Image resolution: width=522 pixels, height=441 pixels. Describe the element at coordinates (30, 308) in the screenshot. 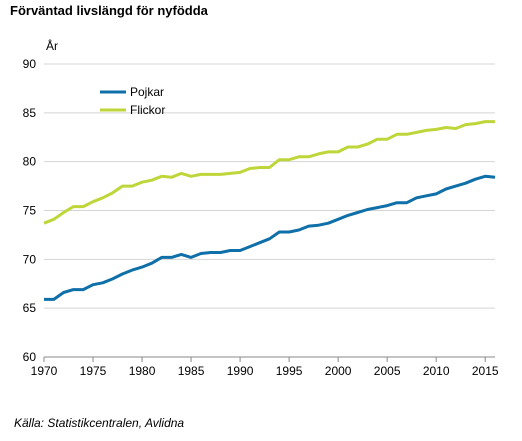

I see `y-tick-label: 65` at that location.